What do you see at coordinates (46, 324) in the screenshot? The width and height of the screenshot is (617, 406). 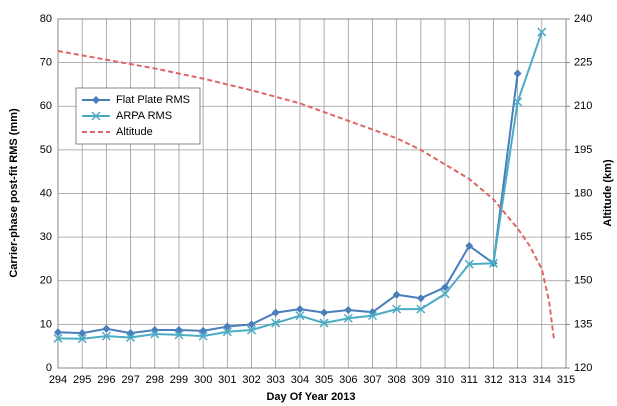 I see `y-tick-label: 10` at bounding box center [46, 324].